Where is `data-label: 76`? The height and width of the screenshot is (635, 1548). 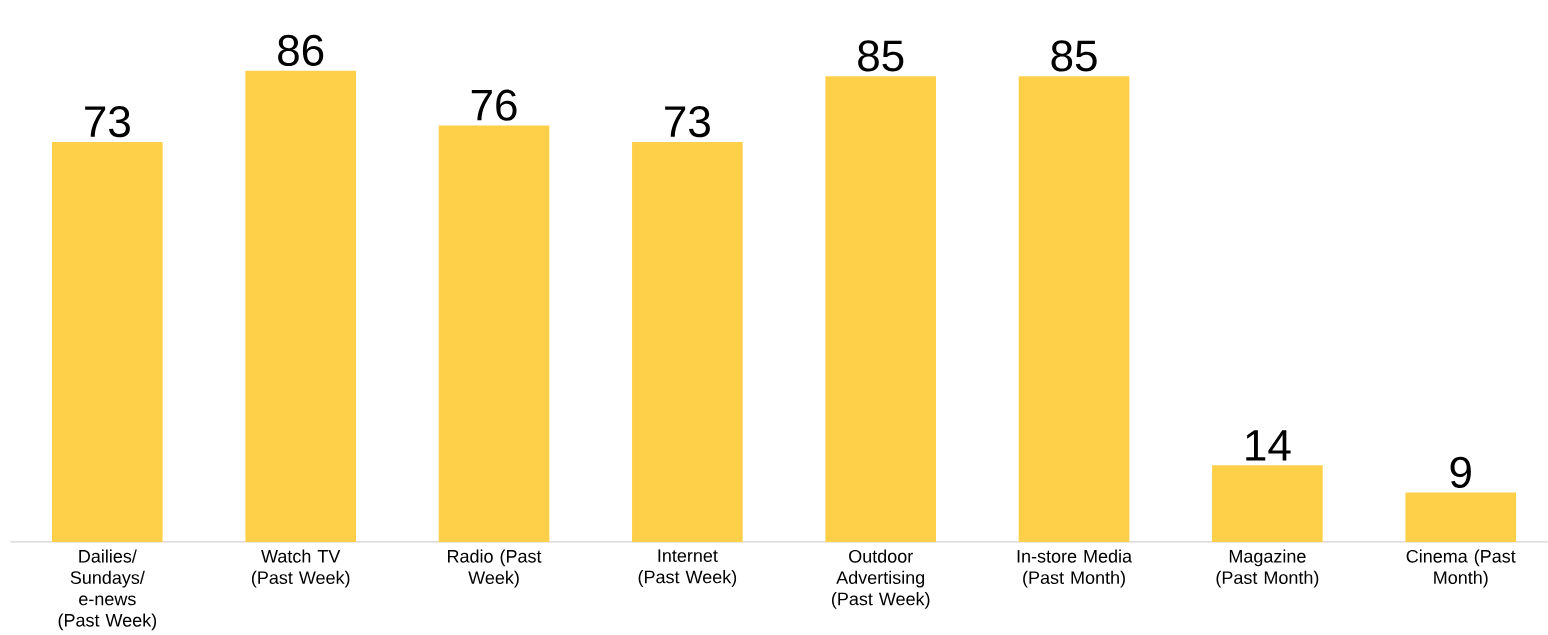
data-label: 76 is located at coordinates (494, 105).